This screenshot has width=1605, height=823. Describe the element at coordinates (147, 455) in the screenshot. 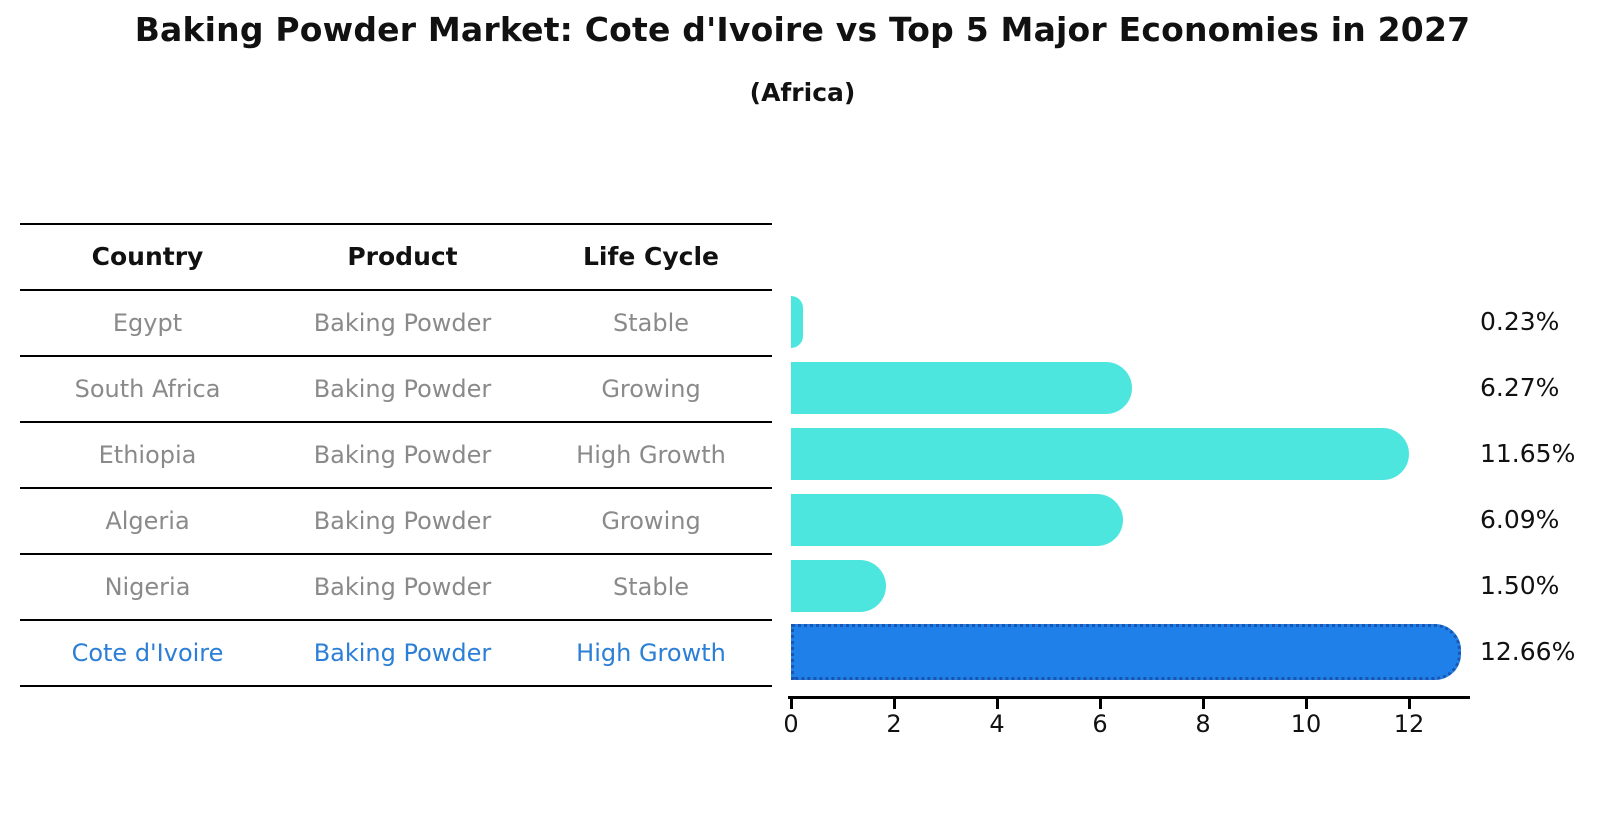

I see `cell-country: Ethiopia` at that location.